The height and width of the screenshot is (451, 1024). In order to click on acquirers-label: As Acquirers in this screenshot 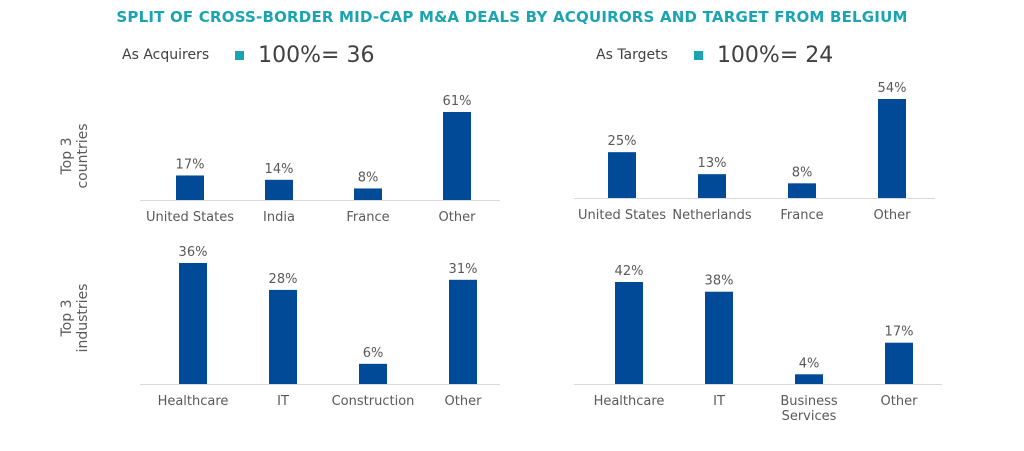, I will do `click(166, 55)`.